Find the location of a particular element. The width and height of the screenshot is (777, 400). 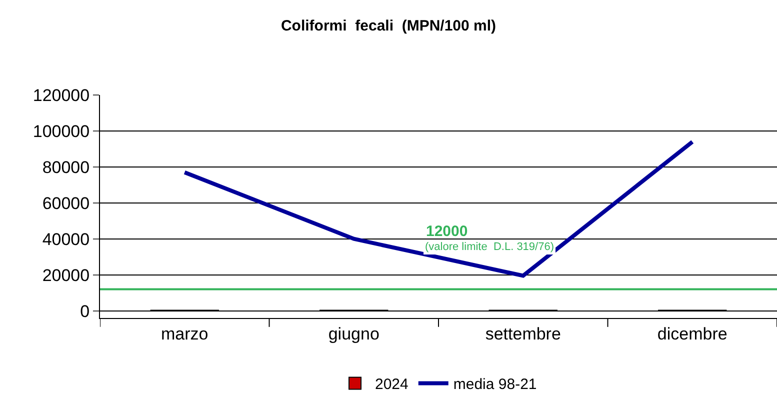

y-tick-label: 120000 is located at coordinates (61, 95).